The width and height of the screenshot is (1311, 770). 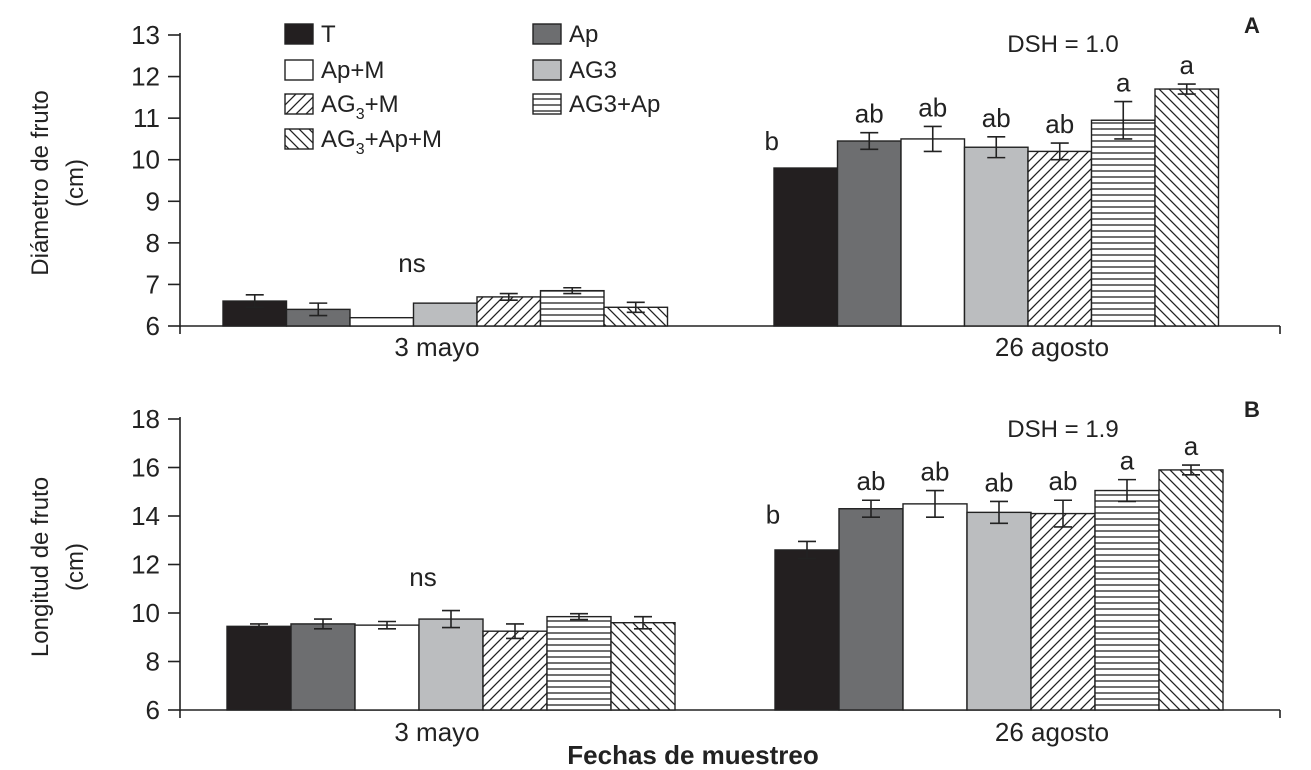 I want to click on legend-swatch-ag3-m, so click(x=299, y=104).